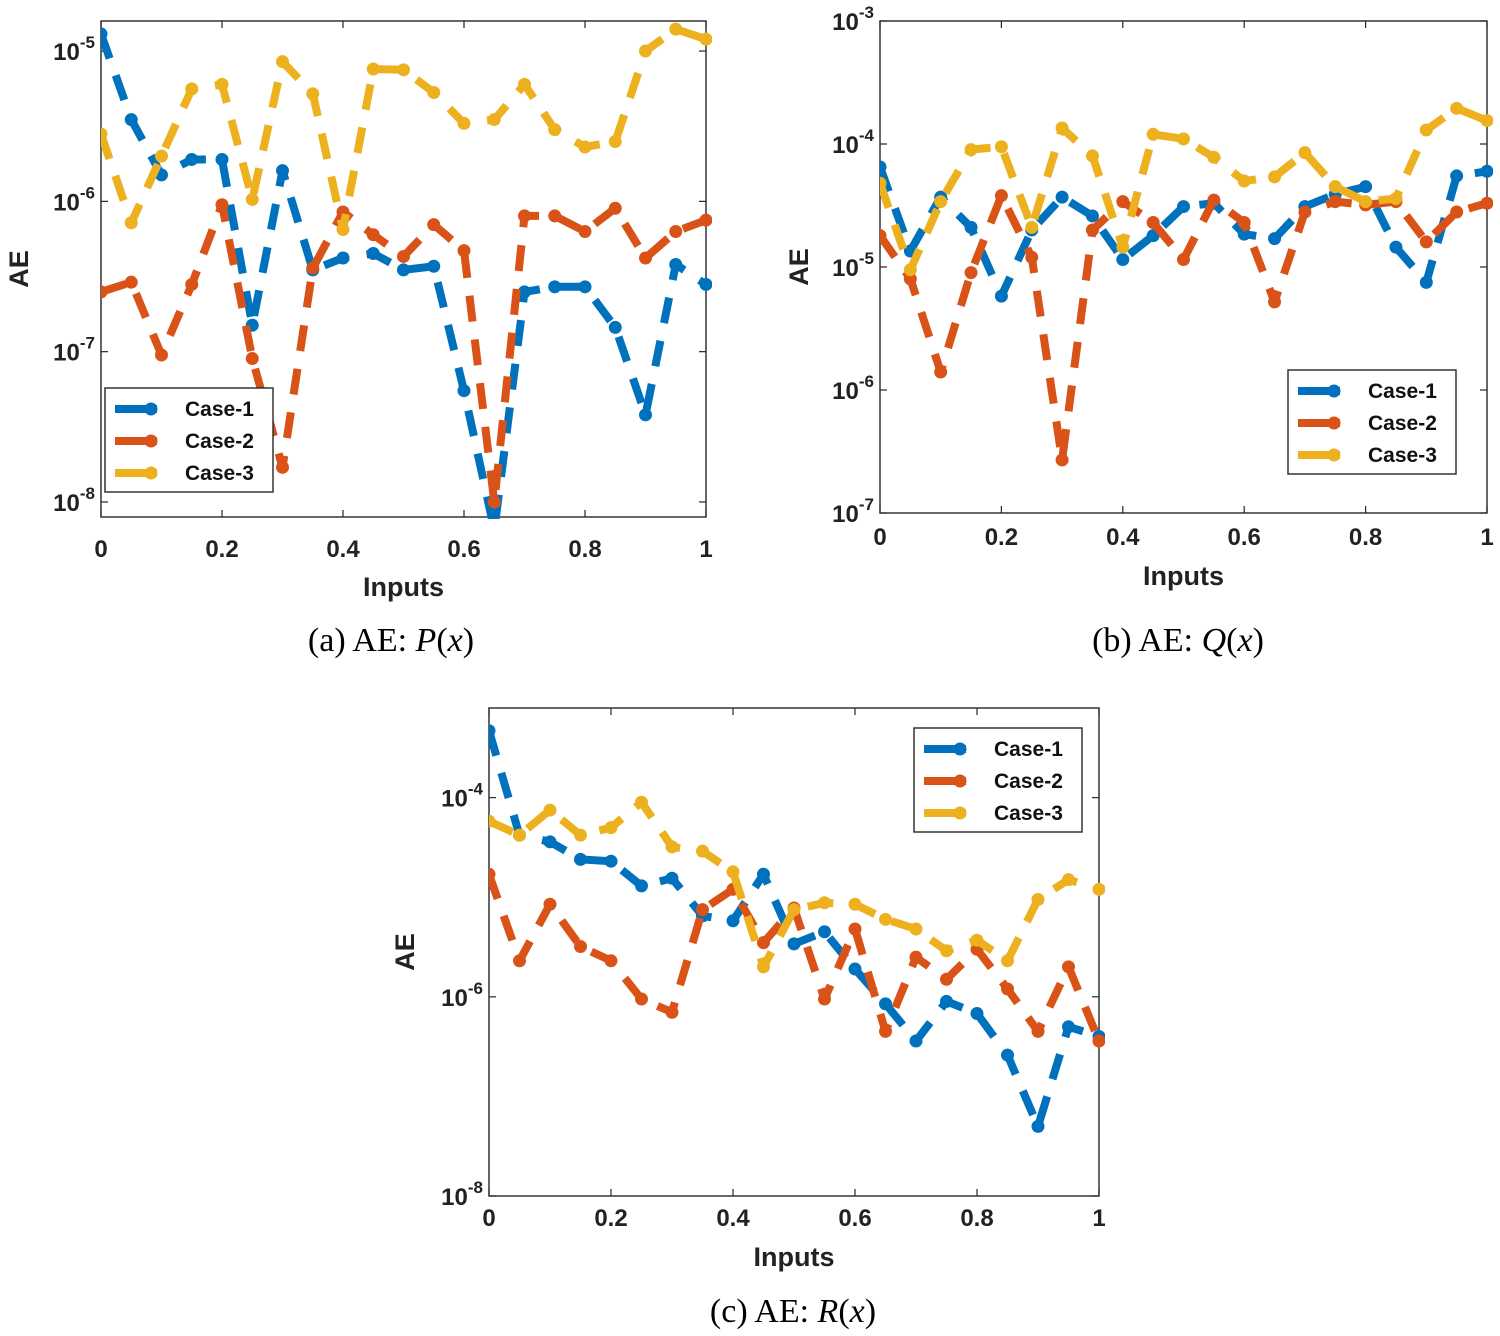  Describe the element at coordinates (74, 49) in the screenshot. I see `y-tick-label: 10⁻⁵` at that location.